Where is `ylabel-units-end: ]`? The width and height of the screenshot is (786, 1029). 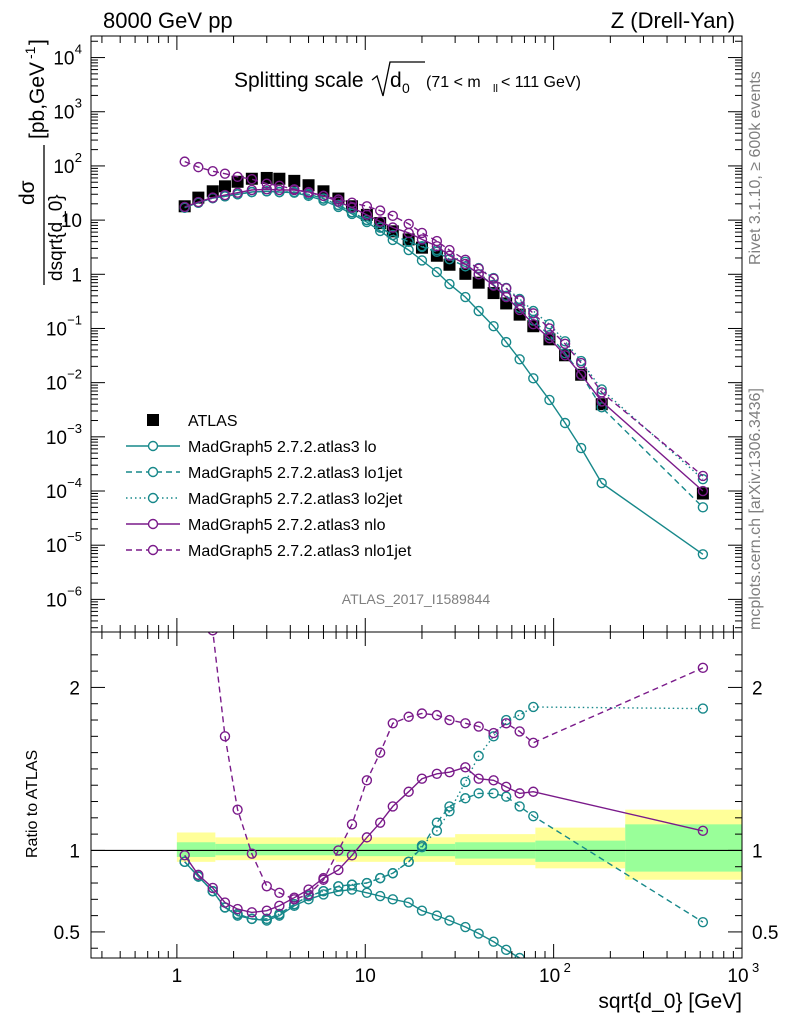
ylabel-units-end: ] is located at coordinates (37, 42).